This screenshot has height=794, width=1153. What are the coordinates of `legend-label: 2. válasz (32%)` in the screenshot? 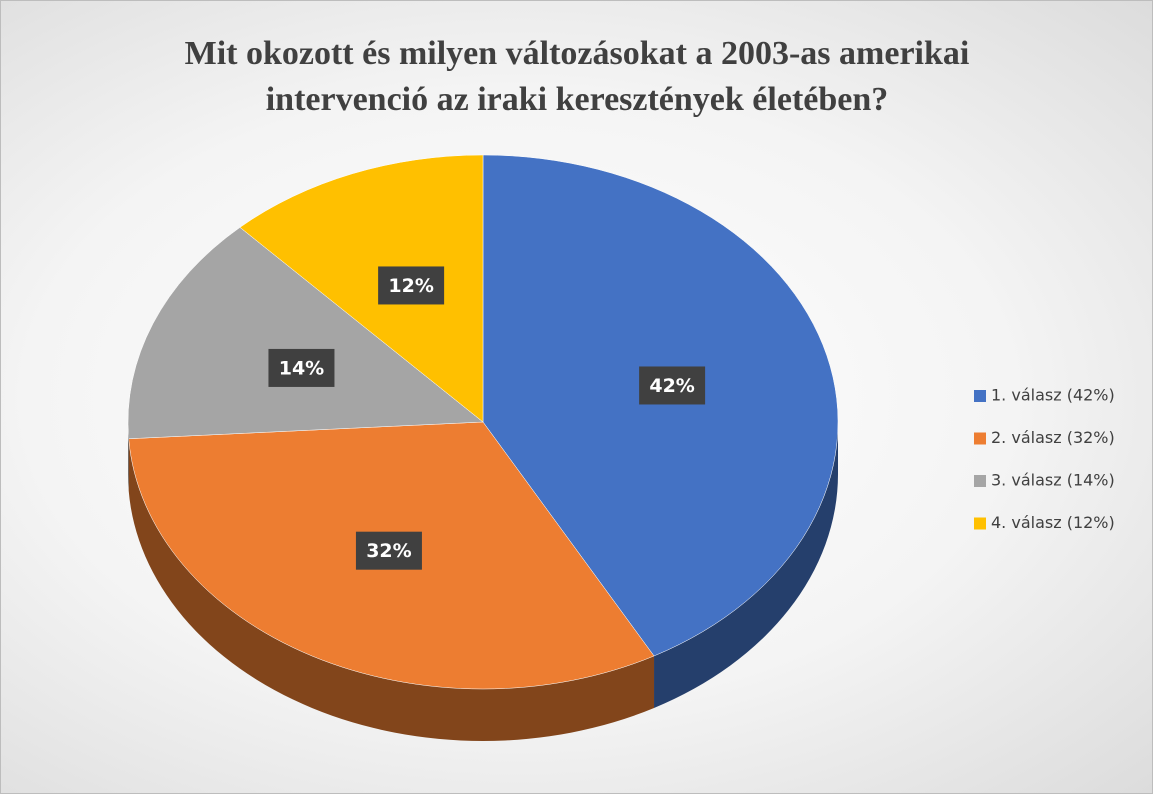 It's located at (1053, 437).